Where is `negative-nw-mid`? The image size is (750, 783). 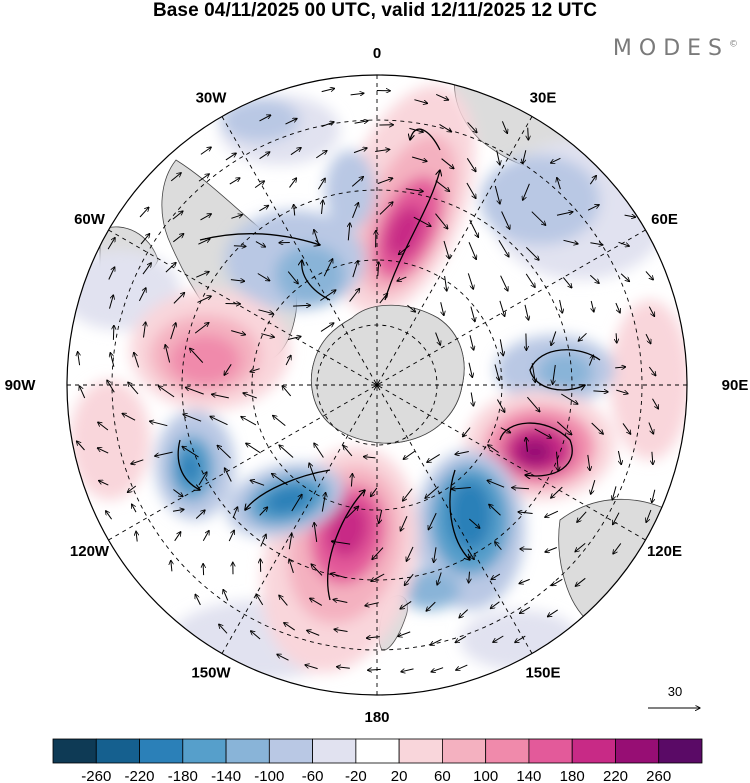
negative-nw-mid is located at coordinates (310, 275).